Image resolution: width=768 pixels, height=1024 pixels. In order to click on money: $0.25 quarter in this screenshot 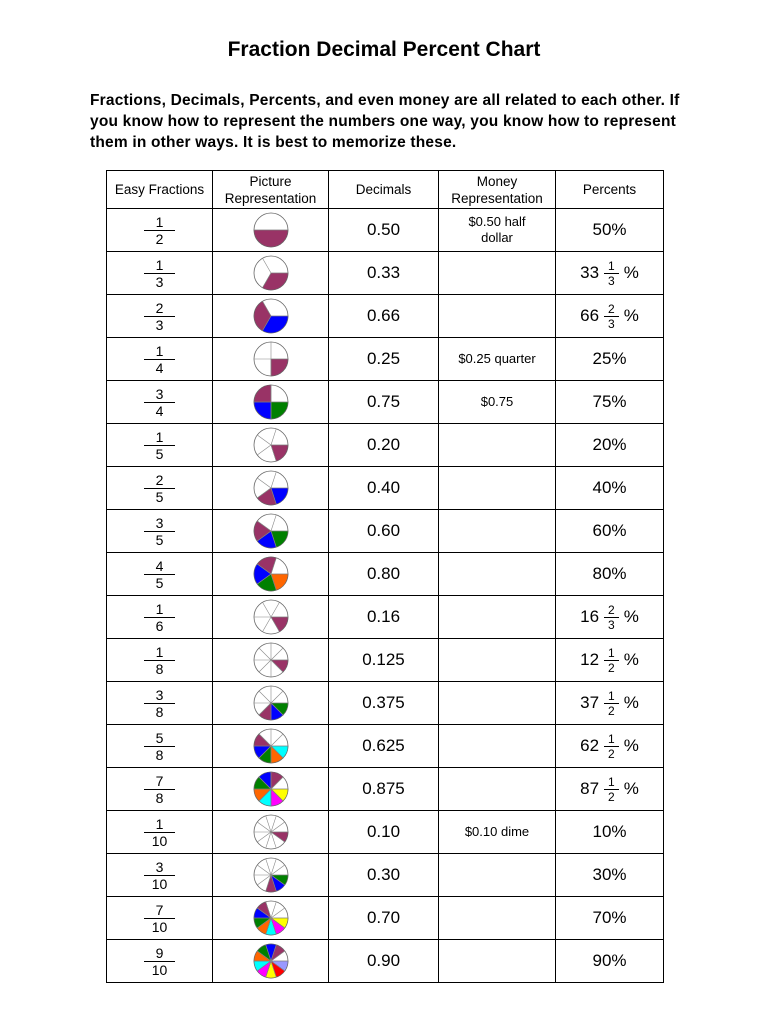, I will do `click(497, 358)`.